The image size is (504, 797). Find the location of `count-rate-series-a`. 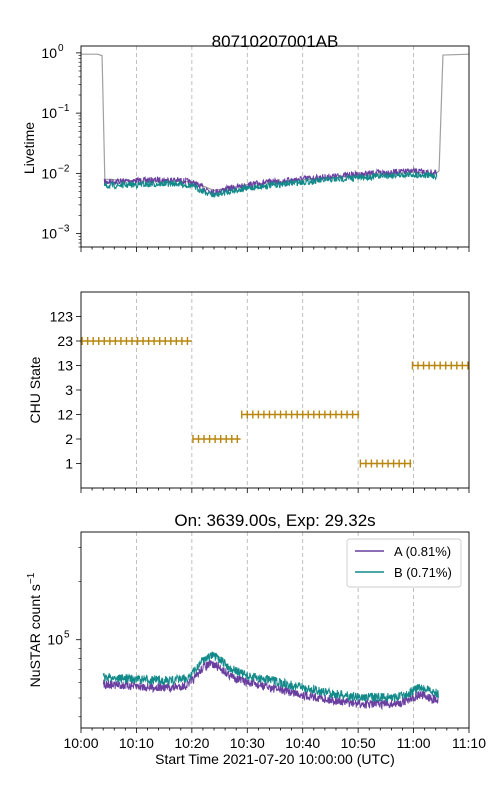

count-rate-series-a is located at coordinates (270, 685).